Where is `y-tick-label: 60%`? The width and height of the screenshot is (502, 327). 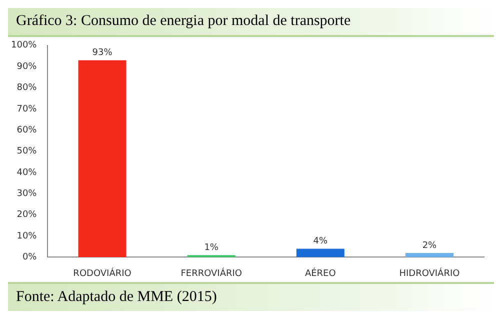
y-tick-label: 60% is located at coordinates (27, 130).